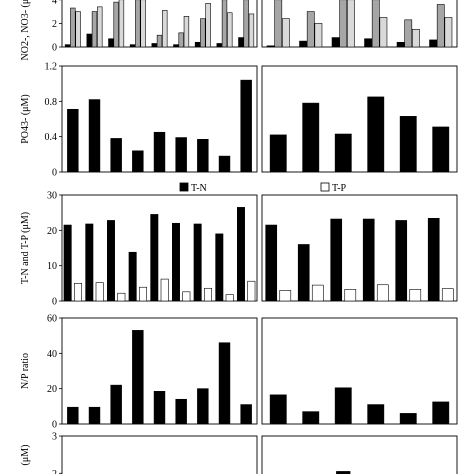  What do you see at coordinates (25, 248) in the screenshot?
I see `y-axis-label: T-N and T-P (μM)` at bounding box center [25, 248].